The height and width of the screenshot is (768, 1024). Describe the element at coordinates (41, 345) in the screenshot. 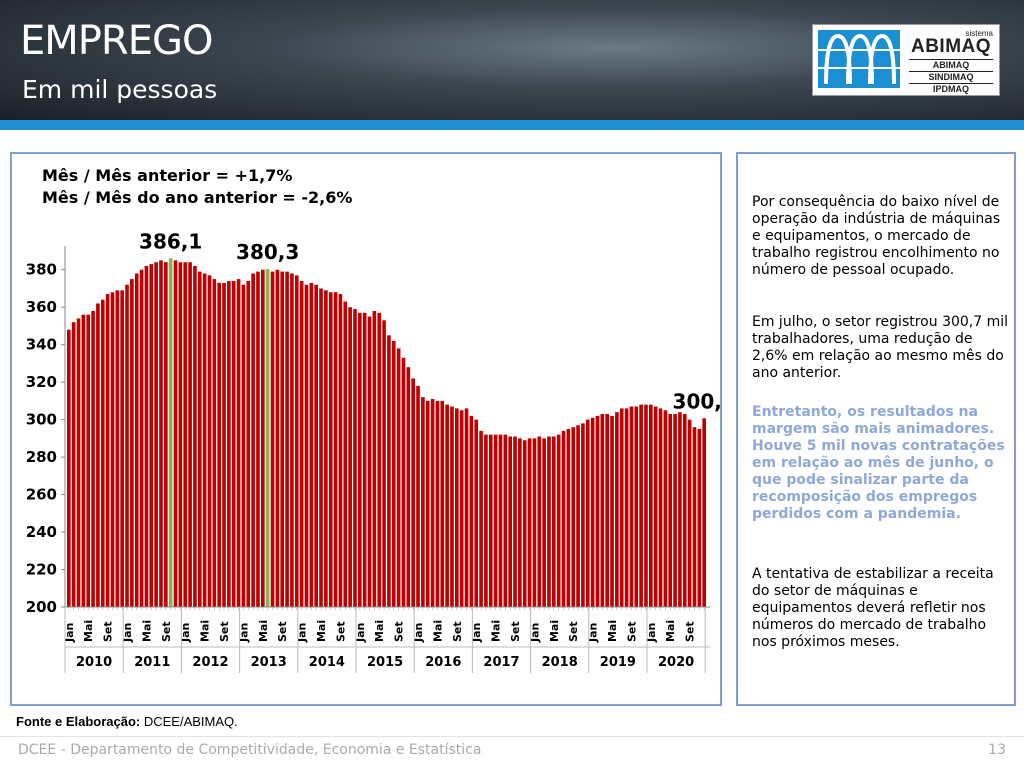

I see `y-tick-label: 340` at that location.